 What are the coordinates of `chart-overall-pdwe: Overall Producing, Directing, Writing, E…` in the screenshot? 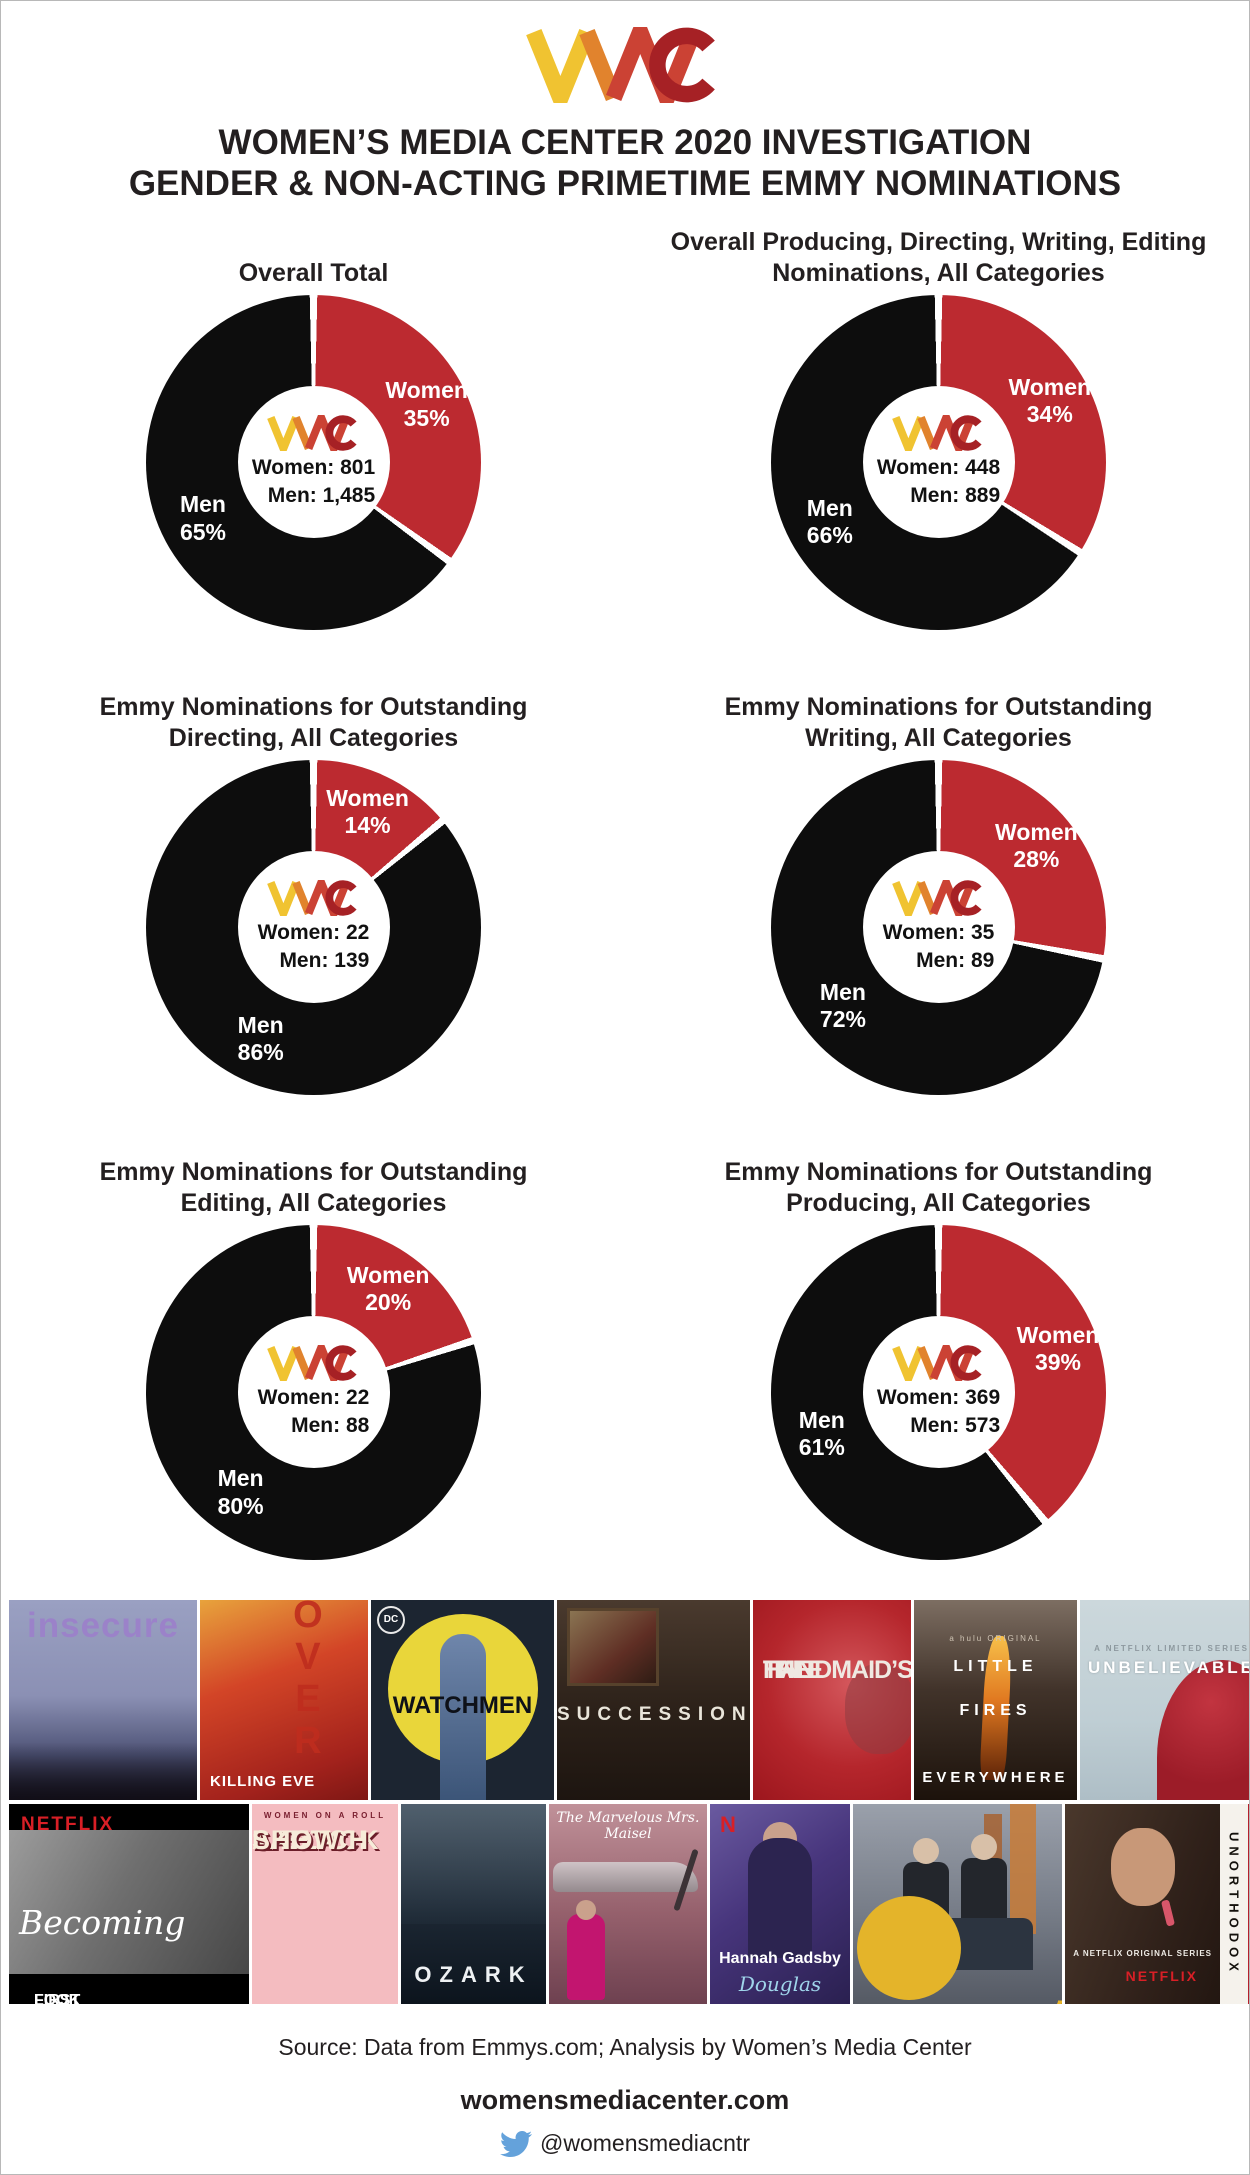 It's located at (937, 426).